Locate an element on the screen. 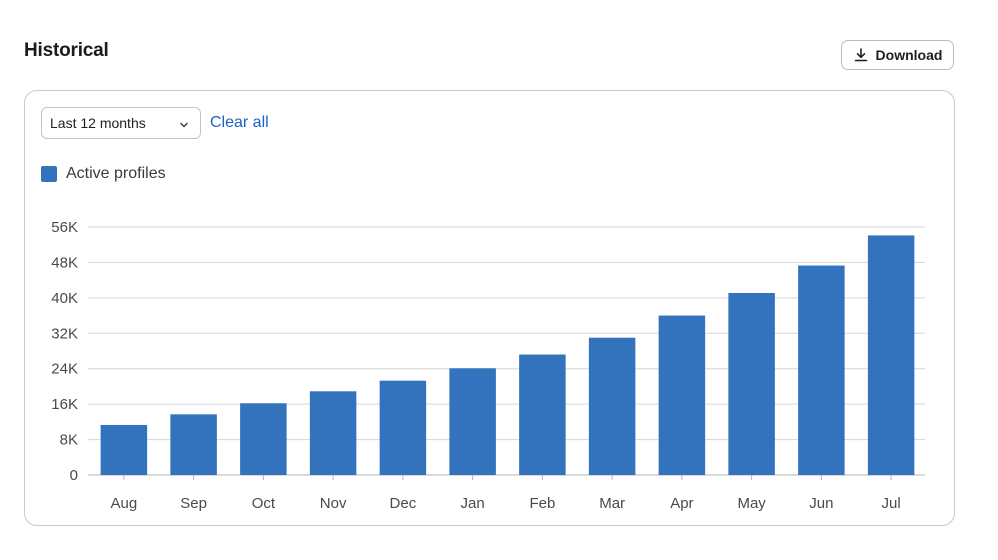 The height and width of the screenshot is (560, 998). chart-legend: Active profiles is located at coordinates (103, 174).